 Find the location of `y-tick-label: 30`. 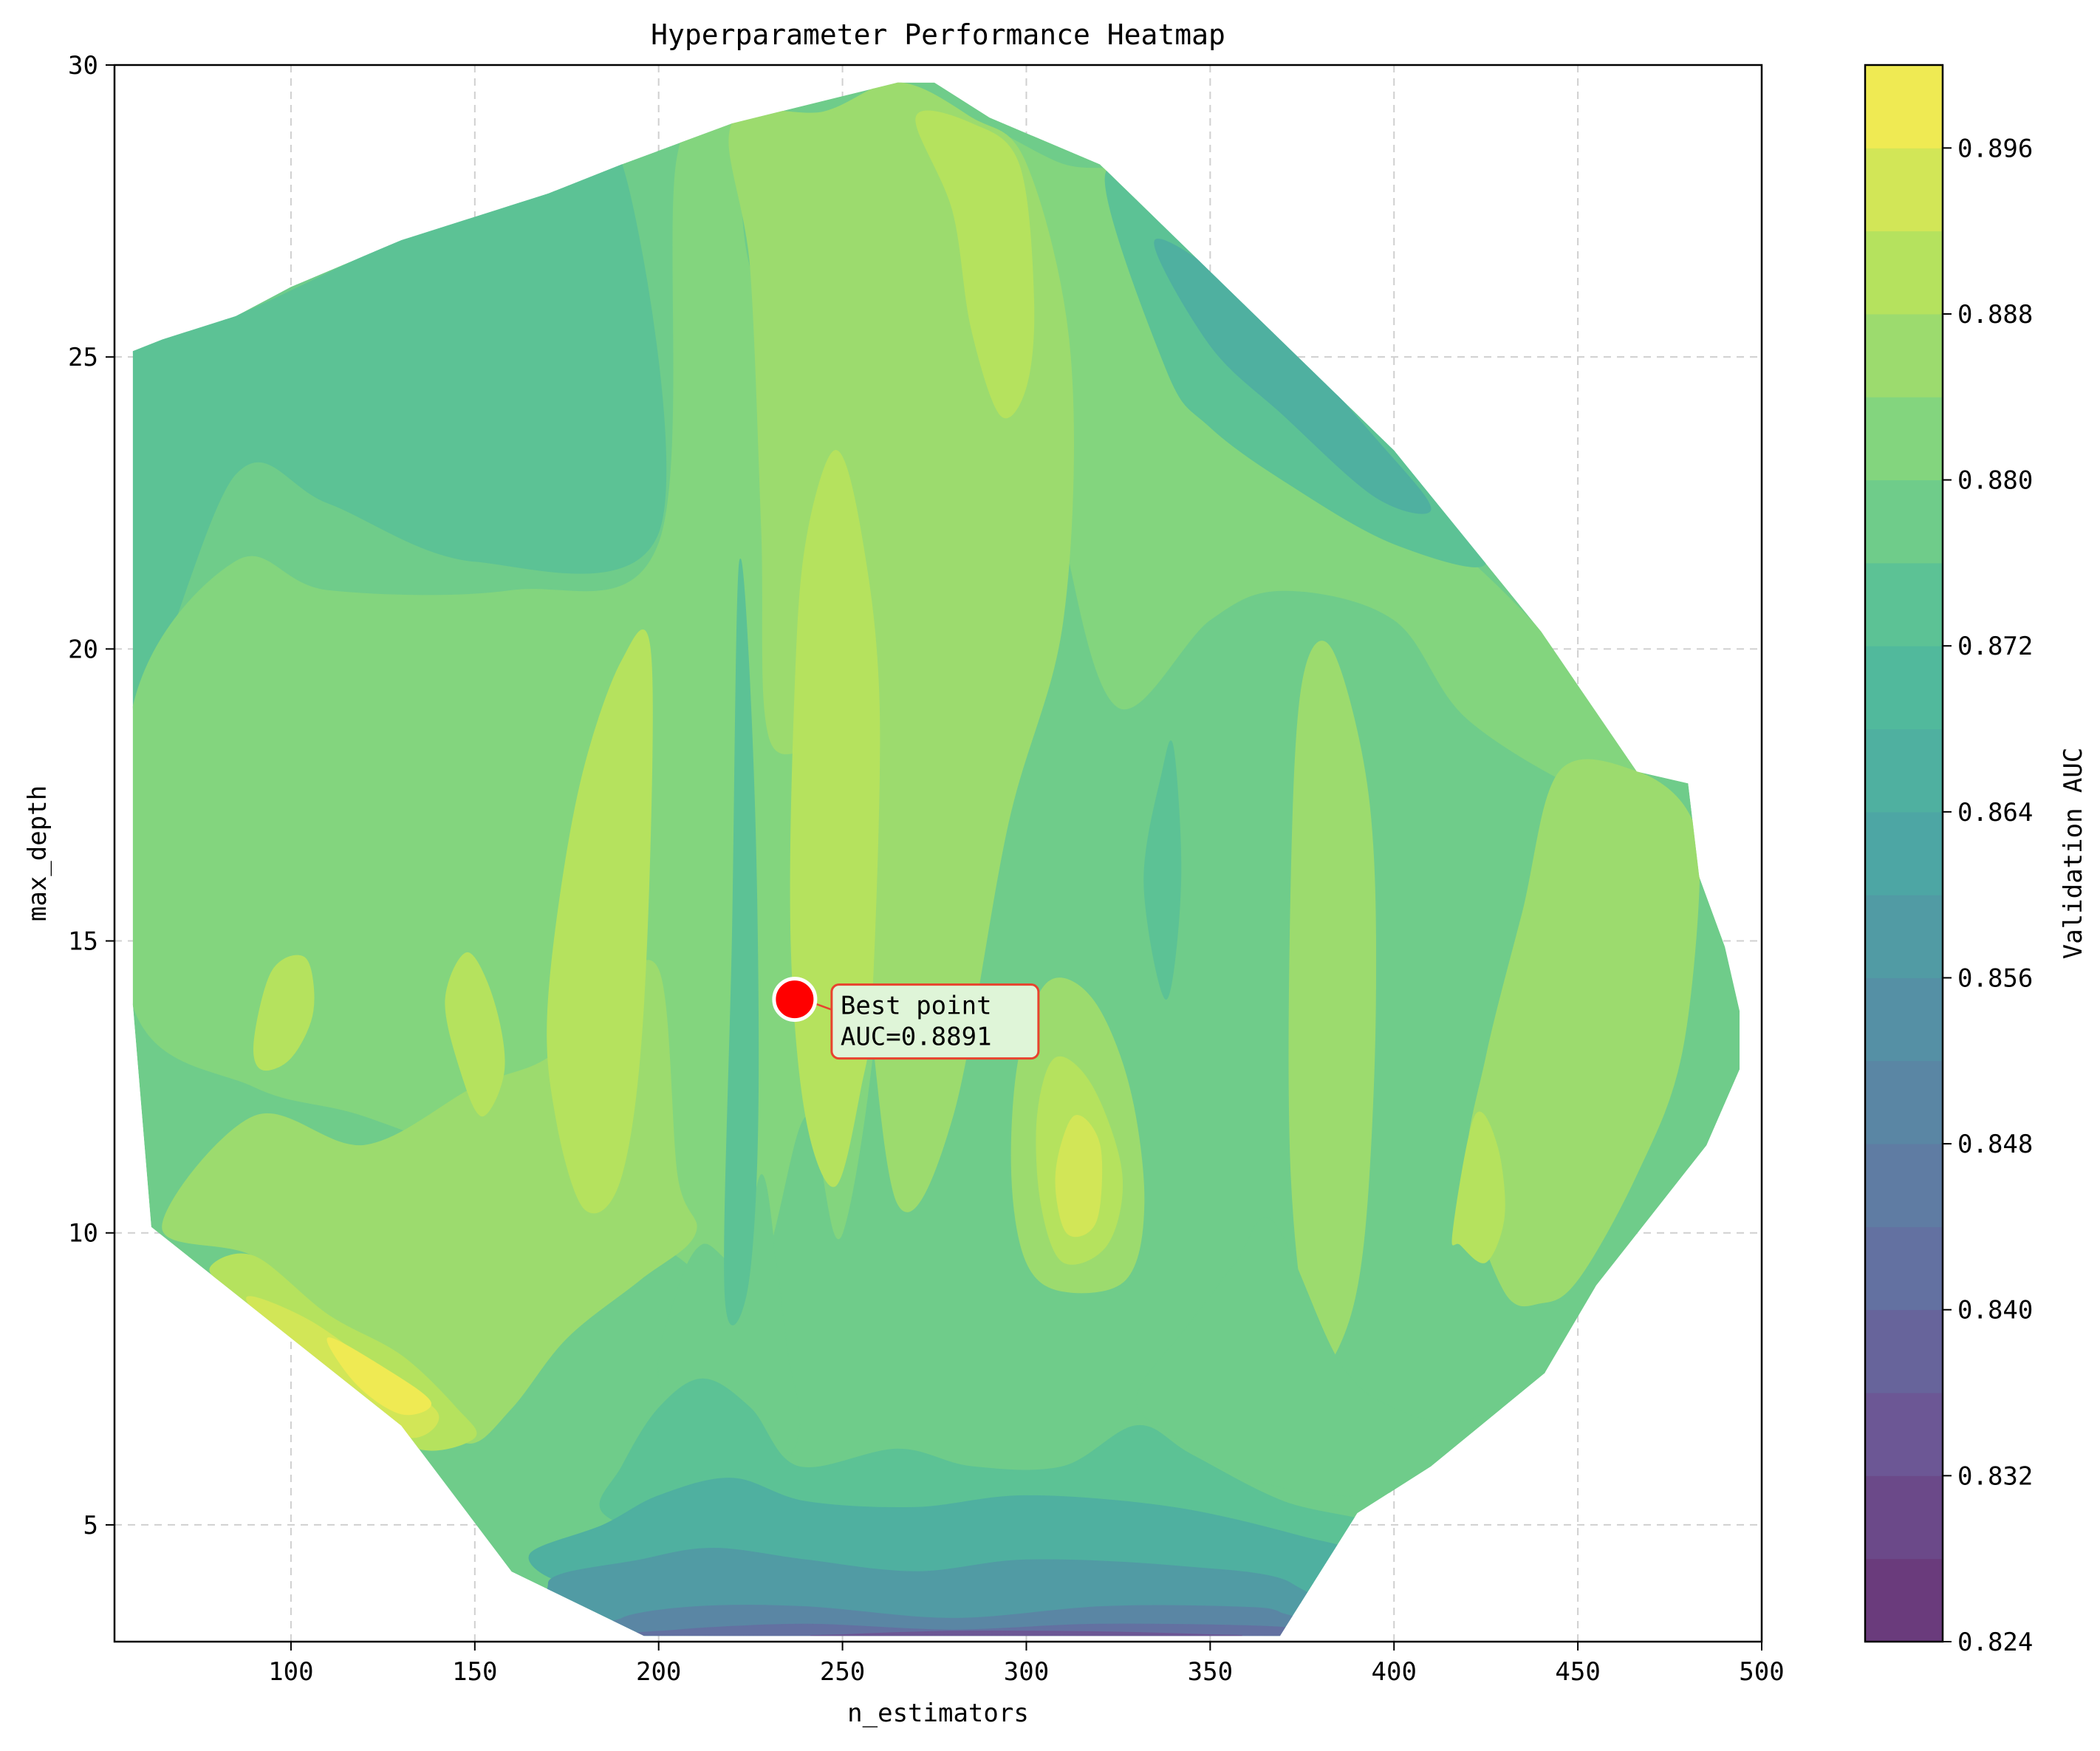

y-tick-label: 30 is located at coordinates (83, 66).